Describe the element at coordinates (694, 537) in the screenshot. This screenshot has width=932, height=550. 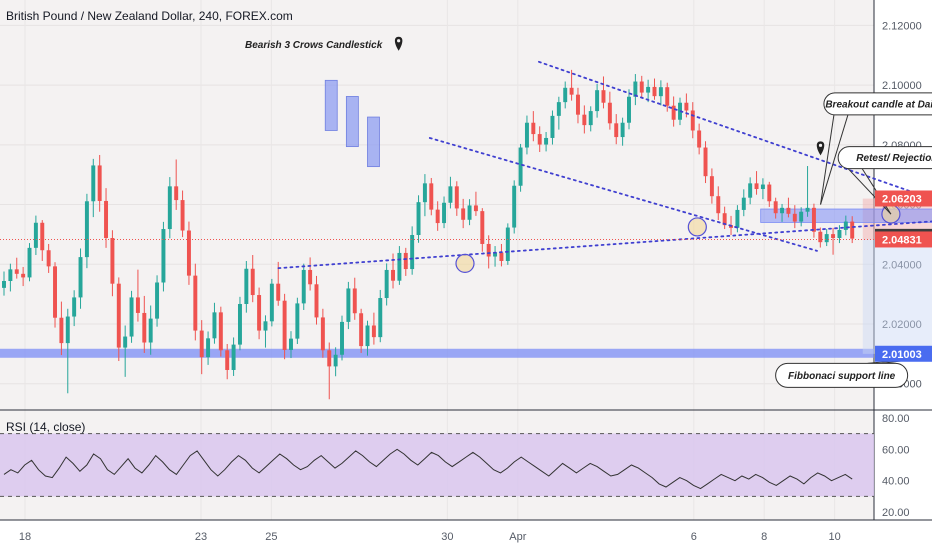
I see `time-tick-label: 6` at that location.